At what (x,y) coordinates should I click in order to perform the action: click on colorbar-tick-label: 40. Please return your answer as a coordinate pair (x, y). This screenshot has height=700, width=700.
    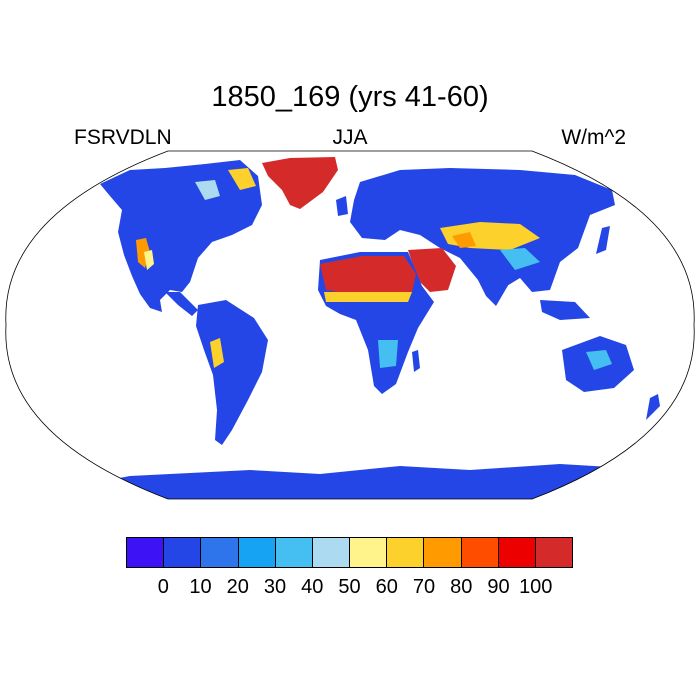
    Looking at the image, I should click on (312, 587).